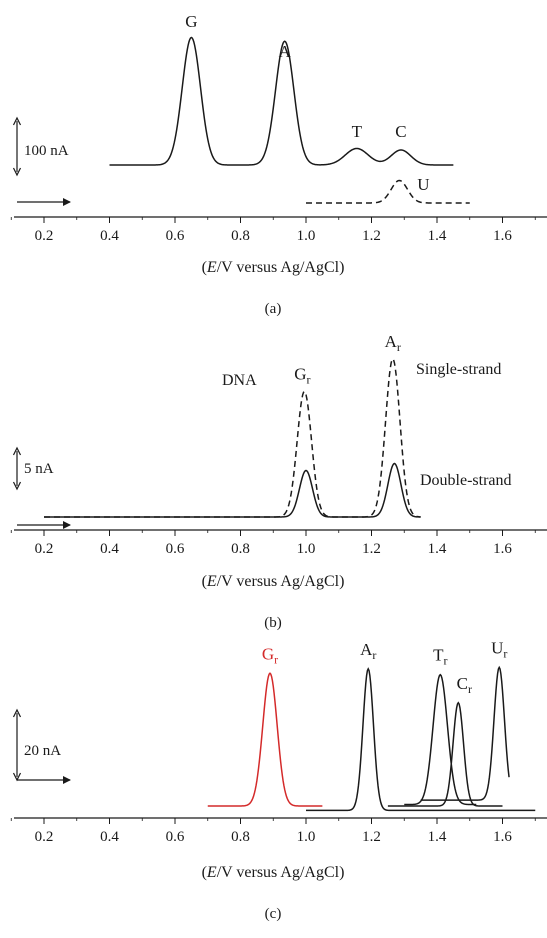 The height and width of the screenshot is (938, 547). What do you see at coordinates (273, 914) in the screenshot?
I see `panel-letter: (c)` at bounding box center [273, 914].